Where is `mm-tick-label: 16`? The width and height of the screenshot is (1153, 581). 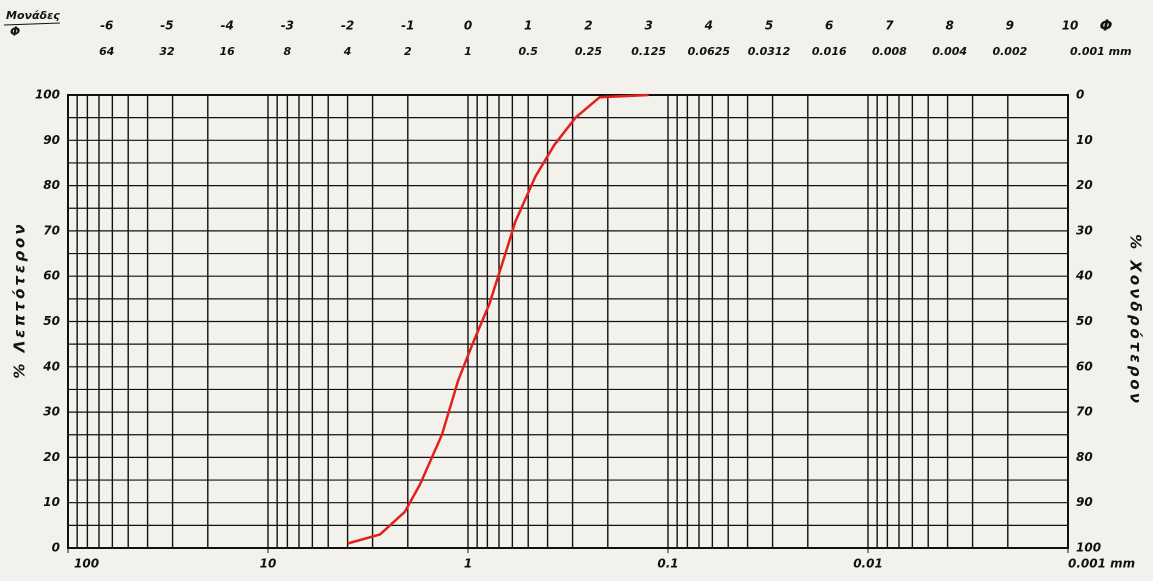
mm-tick-label: 16 is located at coordinates (228, 51).